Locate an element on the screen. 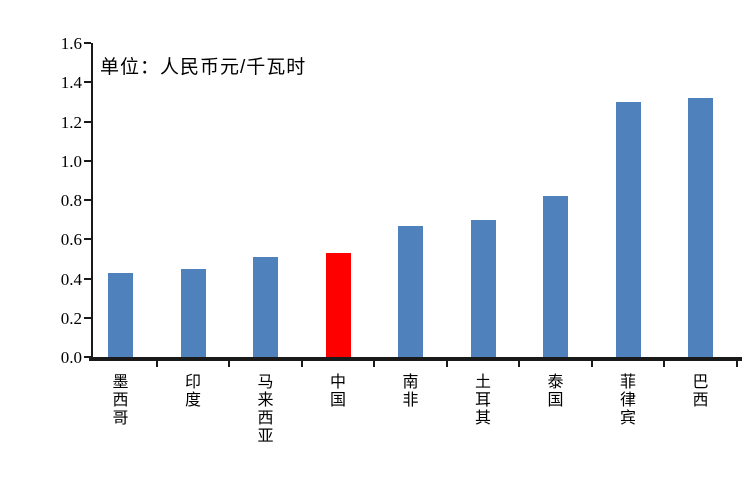 The image size is (753, 480). y-tick-label: 0.6 is located at coordinates (71, 240).